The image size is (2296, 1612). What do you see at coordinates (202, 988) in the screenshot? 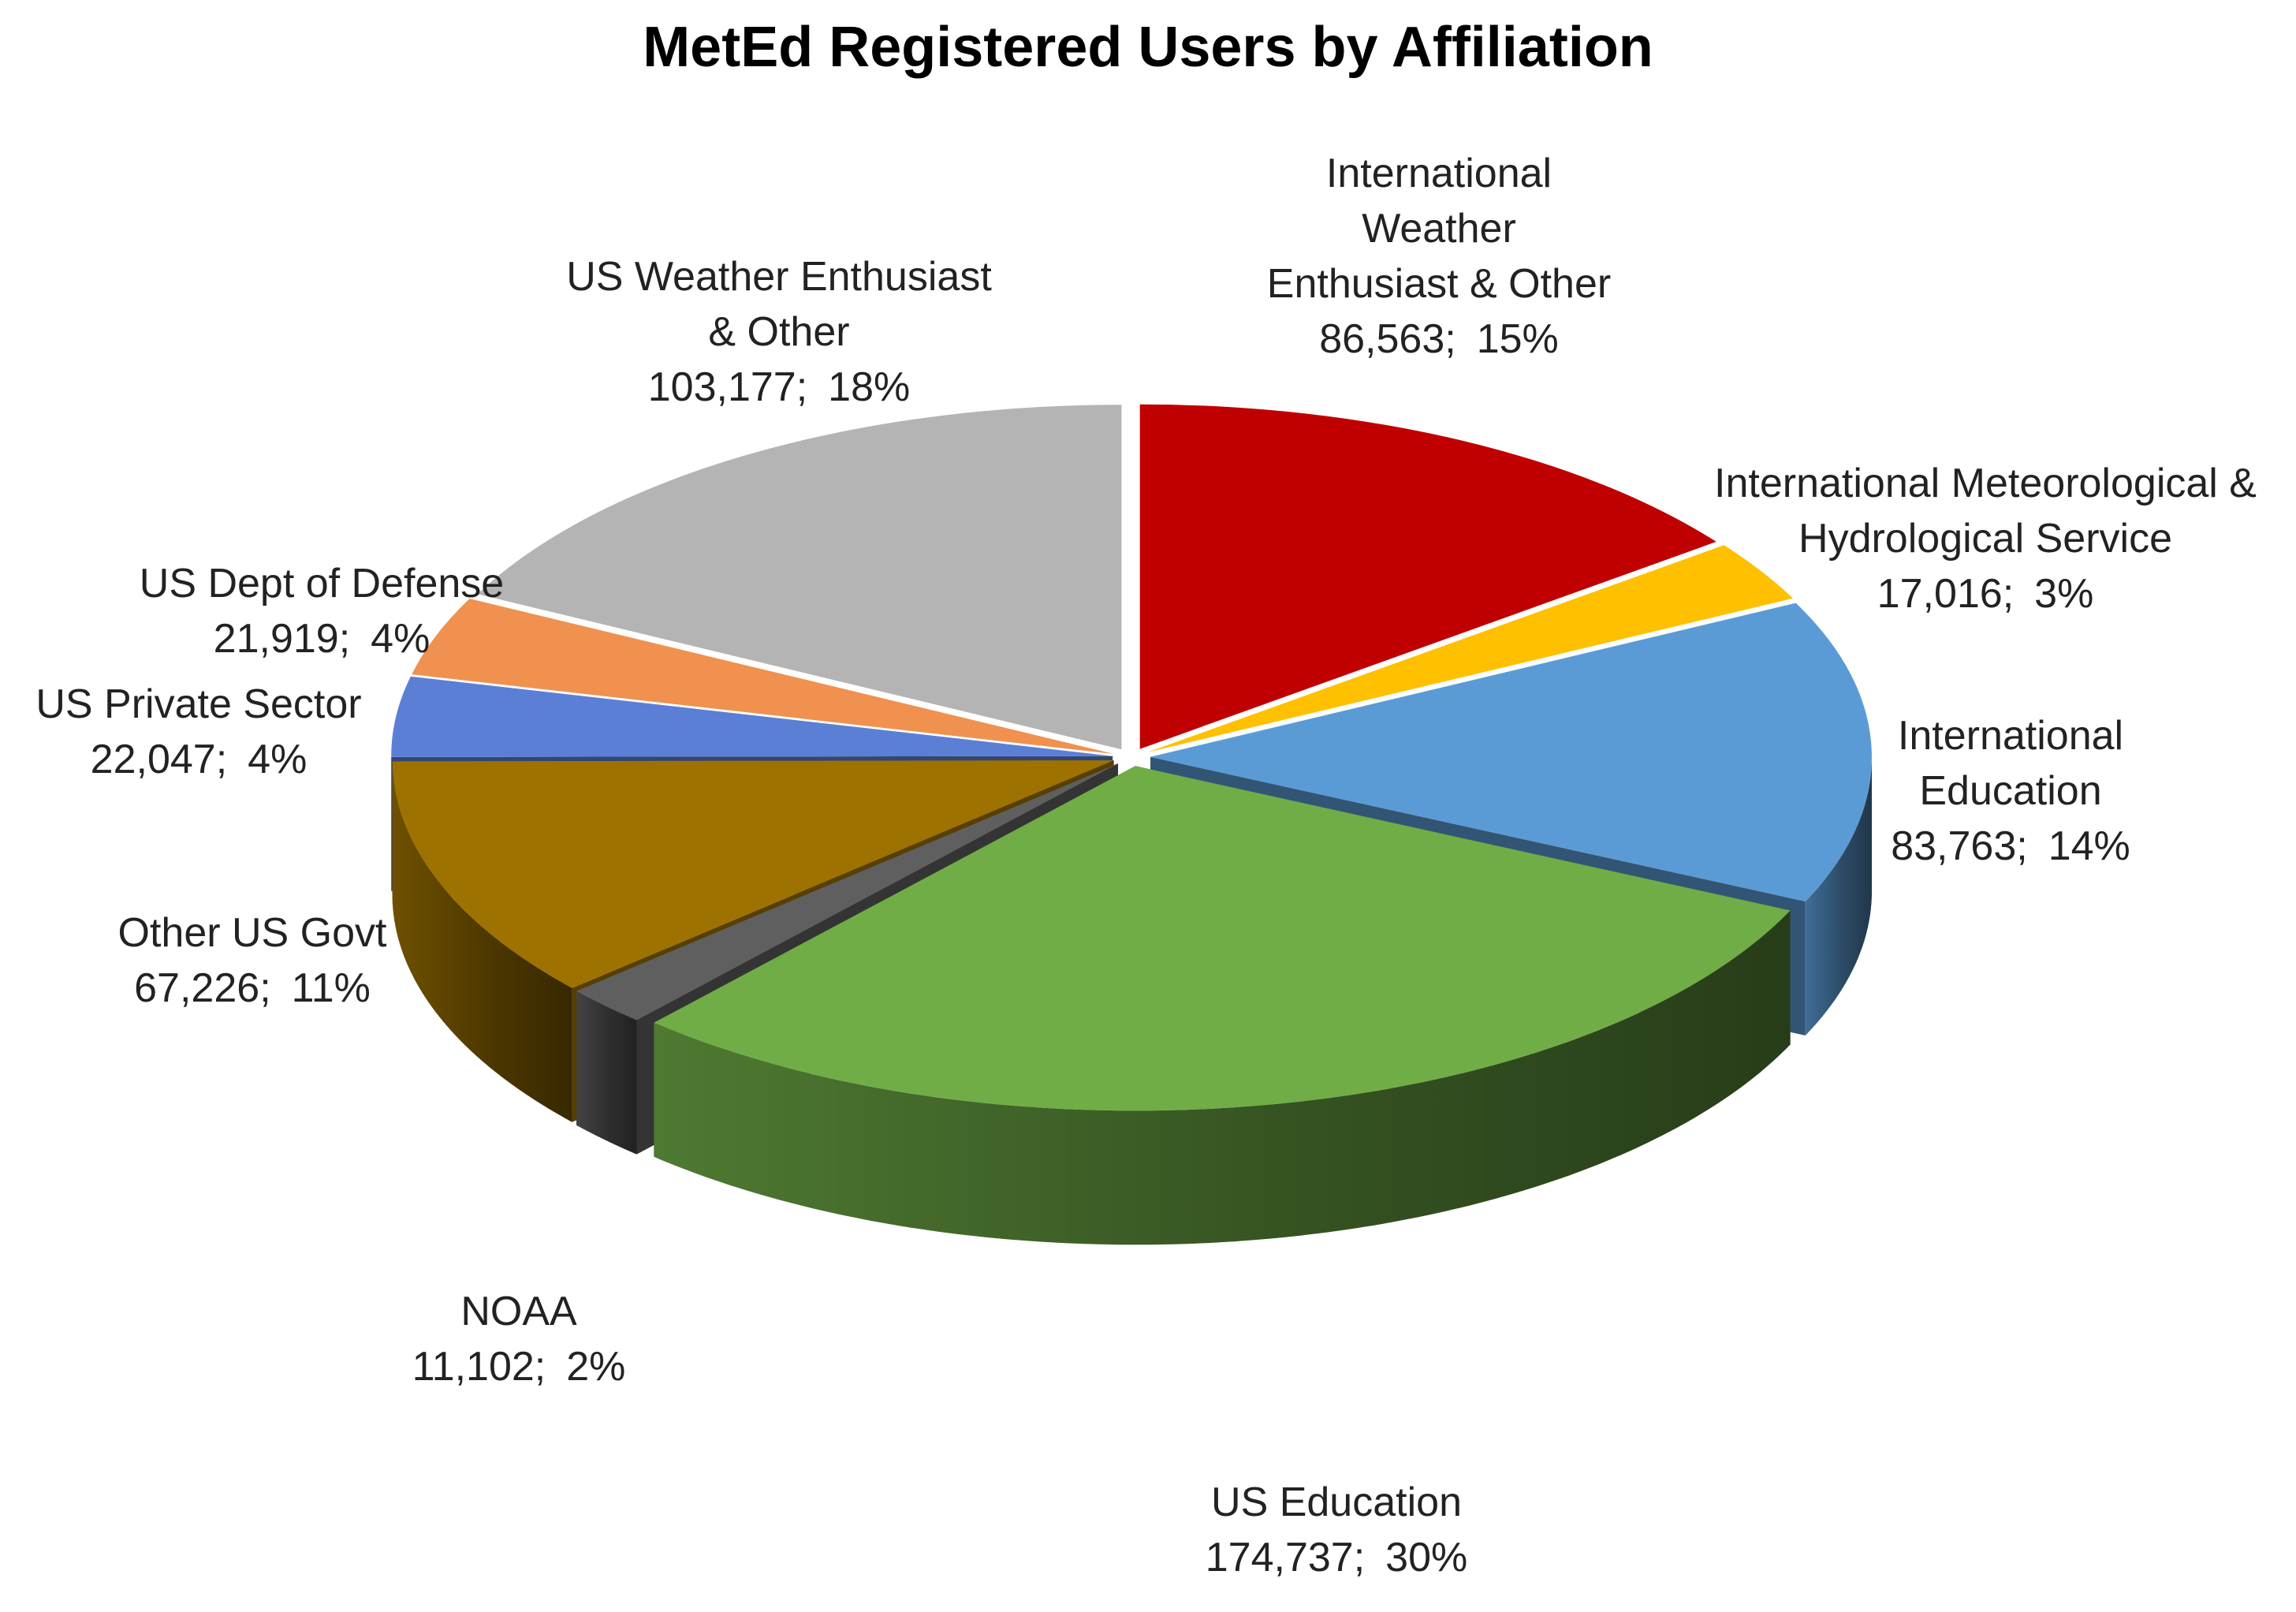
I see `slice-value: 67,226;` at bounding box center [202, 988].